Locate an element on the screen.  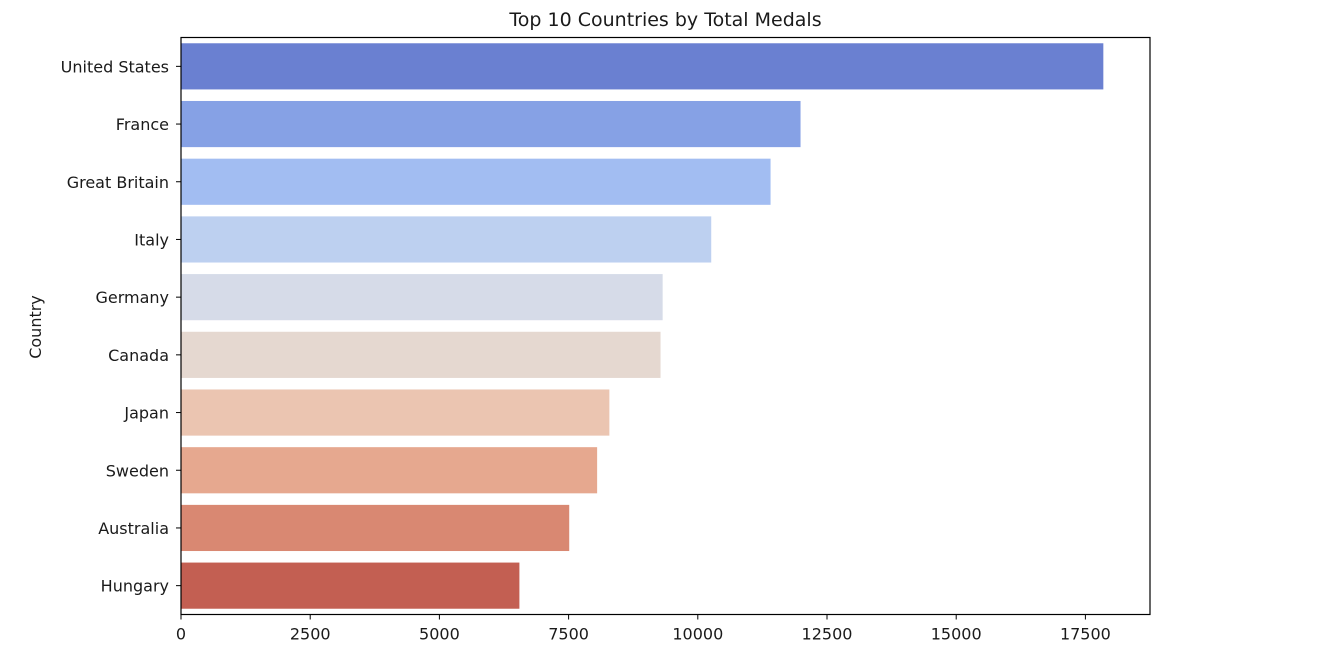
chart-title: Top 10 Countries by Total Medals is located at coordinates (664, 20).